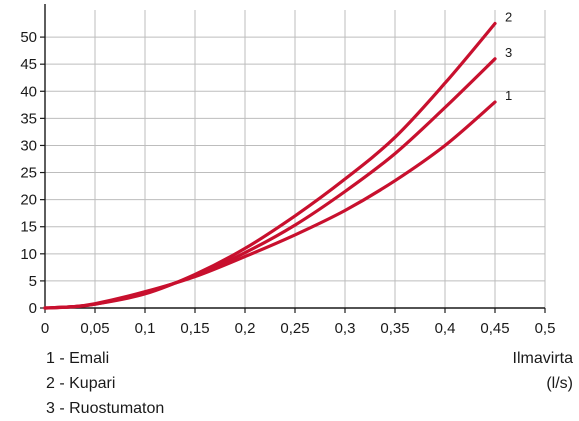  Describe the element at coordinates (194, 328) in the screenshot. I see `x-tick-label: 0,15` at that location.